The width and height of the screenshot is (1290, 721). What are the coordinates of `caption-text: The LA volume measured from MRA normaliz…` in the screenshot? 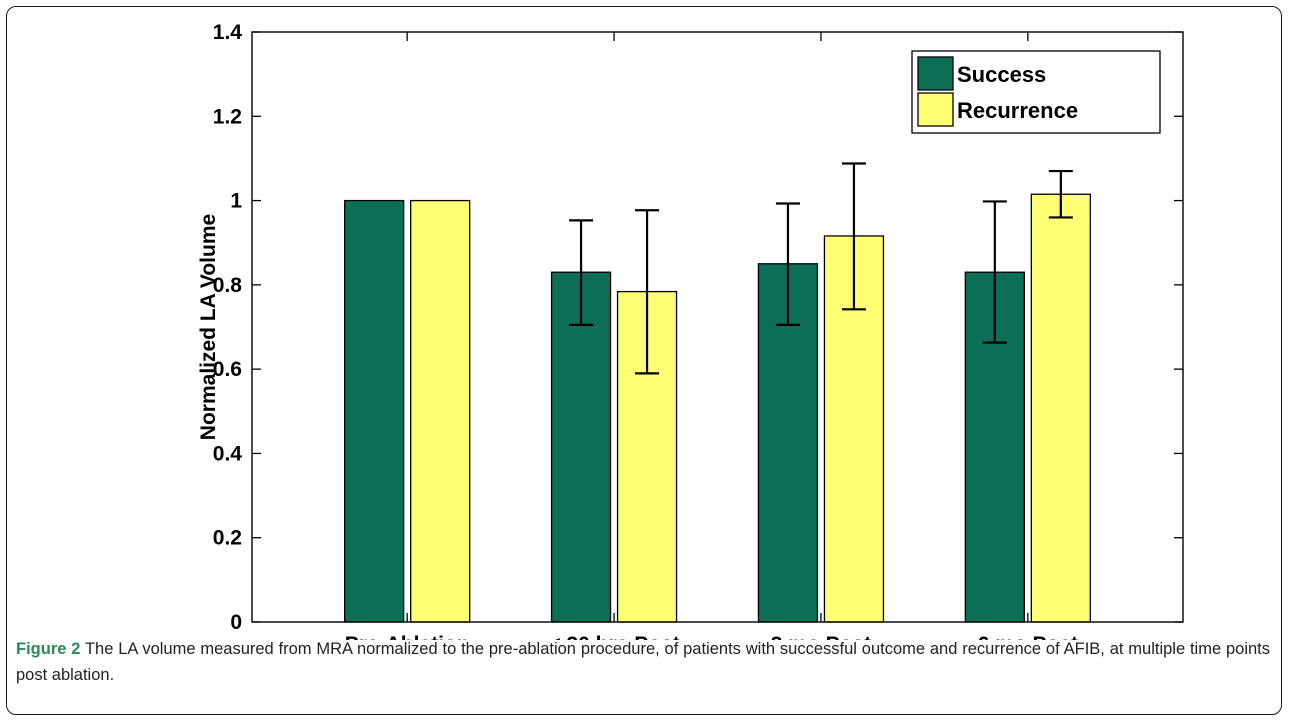 It's located at (643, 662).